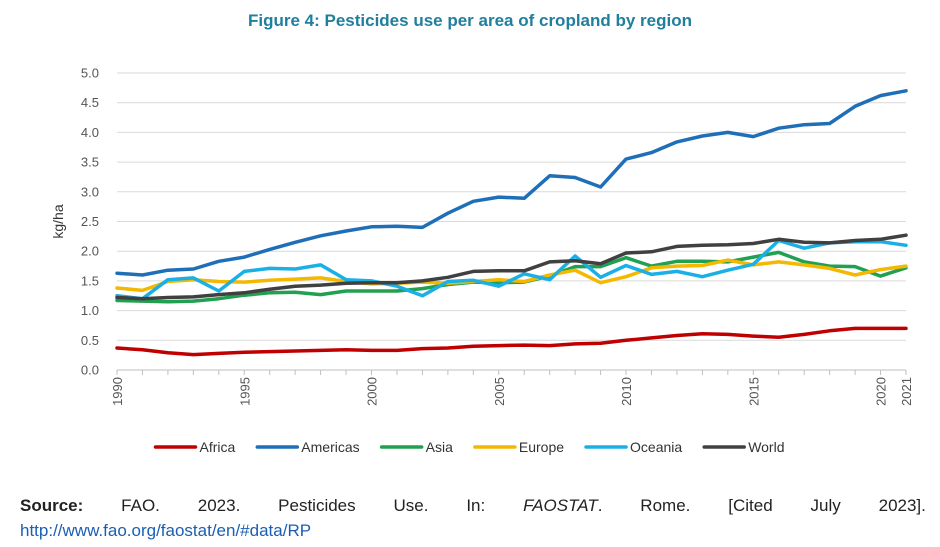 The height and width of the screenshot is (547, 940). Describe the element at coordinates (166, 530) in the screenshot. I see `source-url-link: http://www.fao.org/faostat/en/#data/RP` at that location.